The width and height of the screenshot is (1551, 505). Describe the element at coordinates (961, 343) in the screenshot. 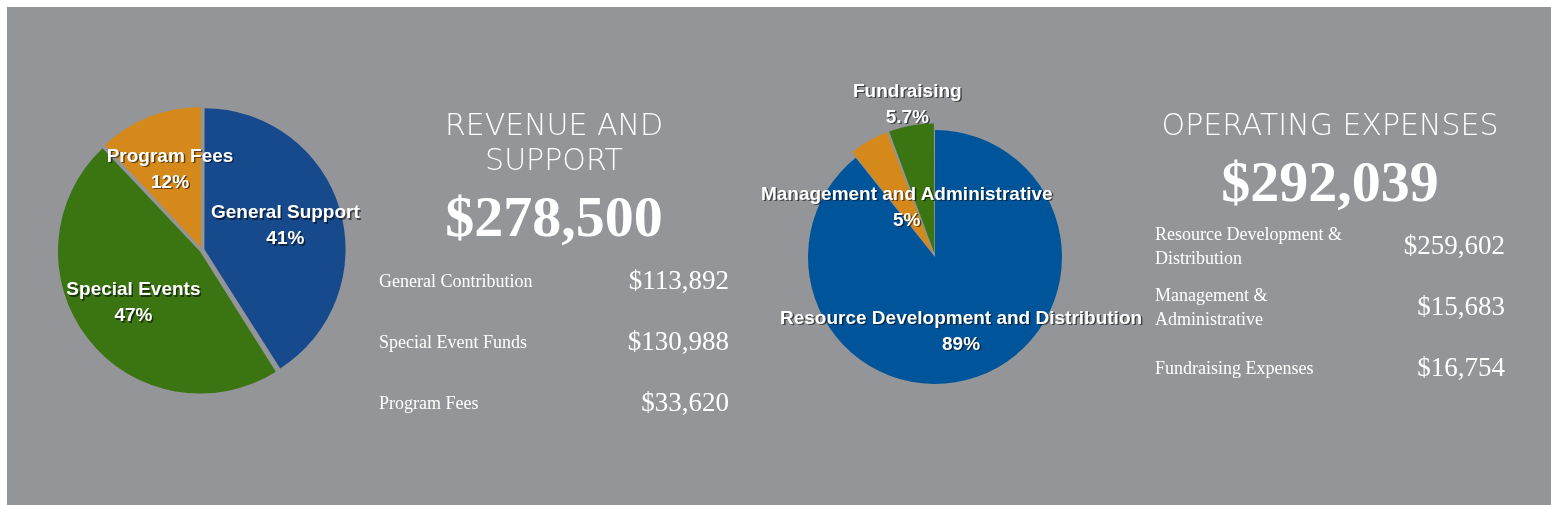

I see `data-label: 89%` at that location.